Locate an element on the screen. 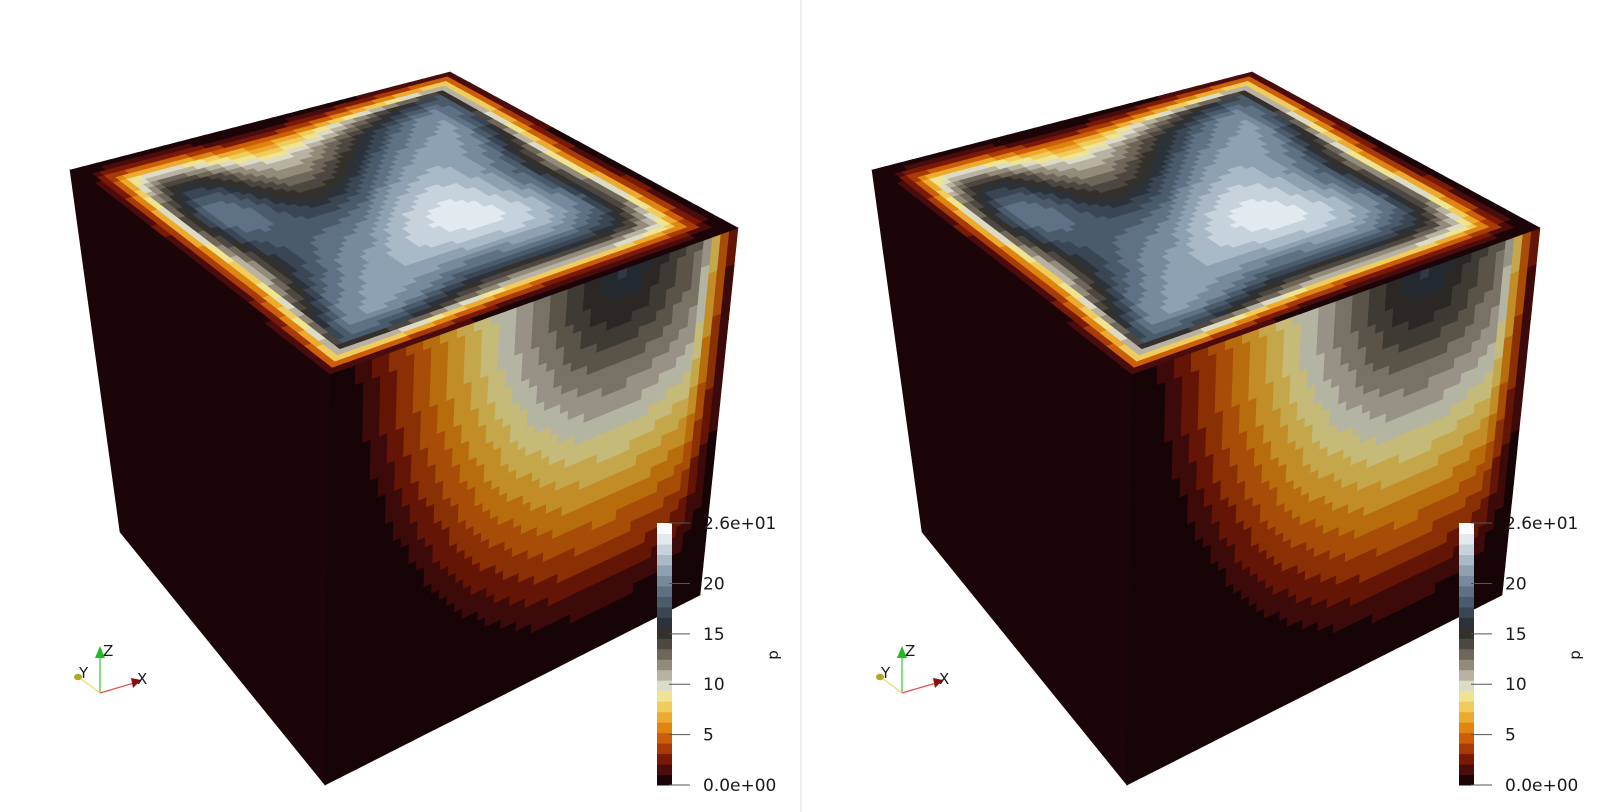 This screenshot has height=812, width=1602. view-divider is located at coordinates (801, 406).